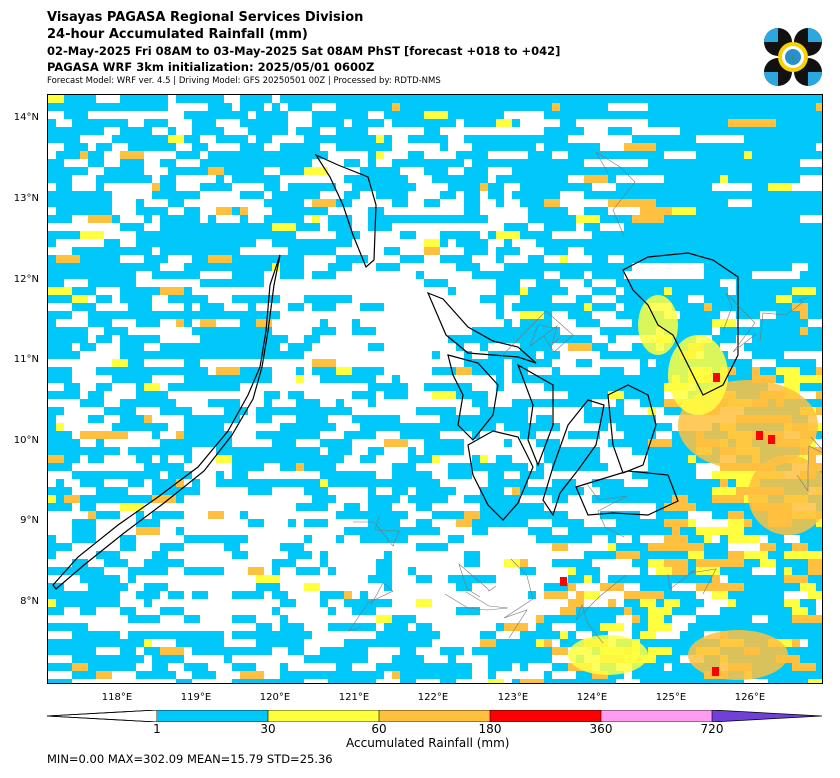 Image resolution: width=840 pixels, height=778 pixels. Describe the element at coordinates (26, 117) in the screenshot. I see `latitude-label: 14°N` at that location.